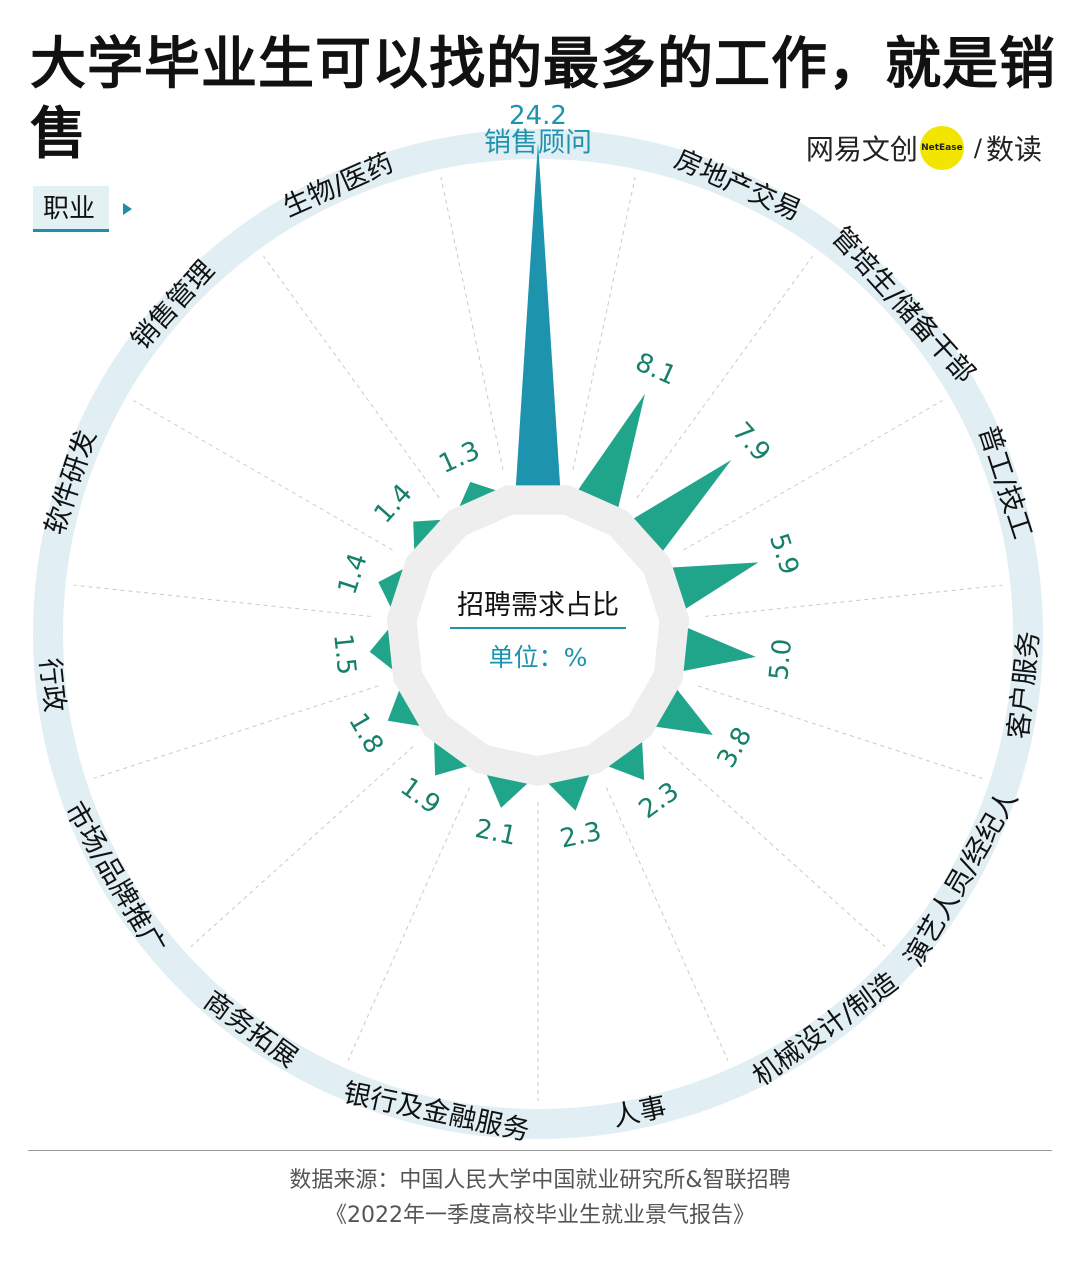  What do you see at coordinates (128, 209) in the screenshot?
I see `play-arrow-icon` at bounding box center [128, 209].